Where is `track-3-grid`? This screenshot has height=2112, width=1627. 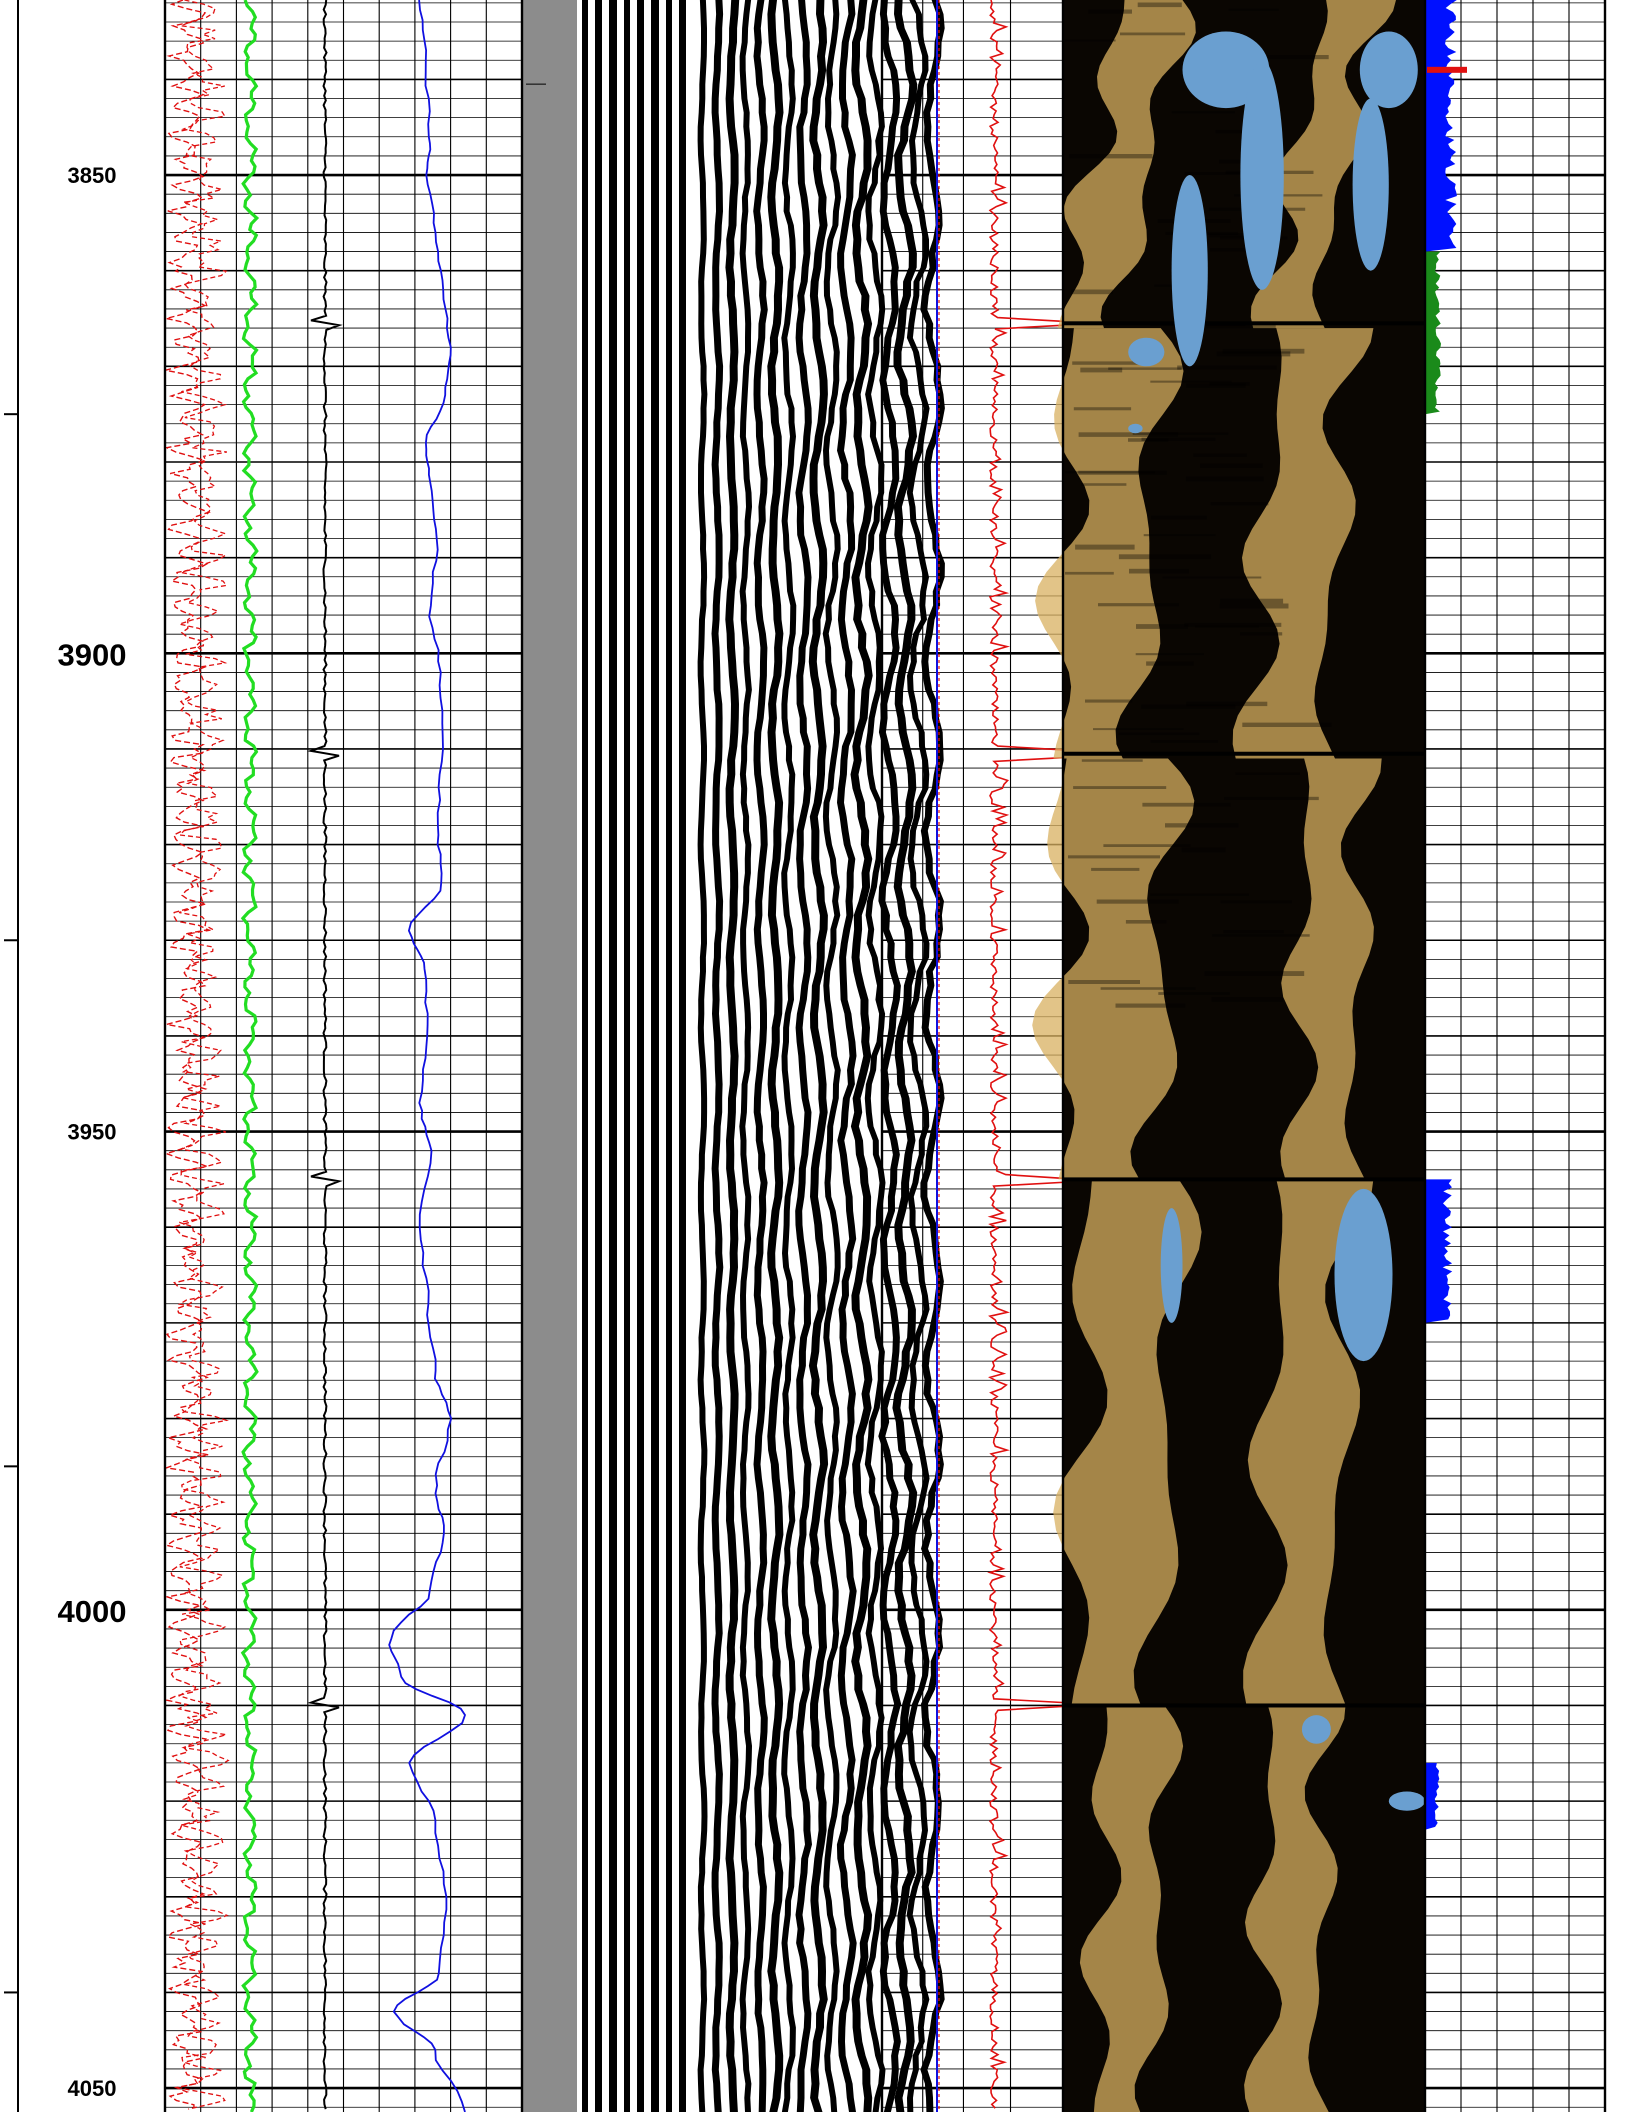
track-3-grid is located at coordinates (972, 1056).